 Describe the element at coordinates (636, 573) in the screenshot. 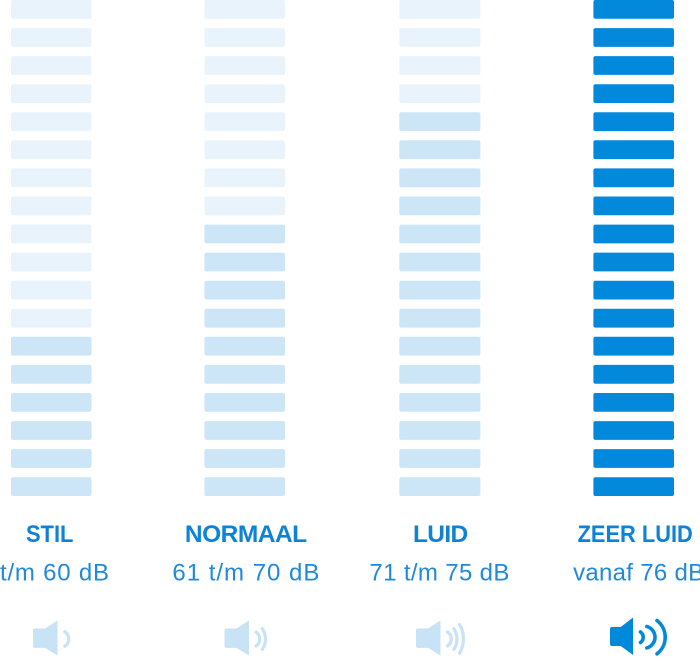

I see `svg-text: vanaf 76 dB` at that location.